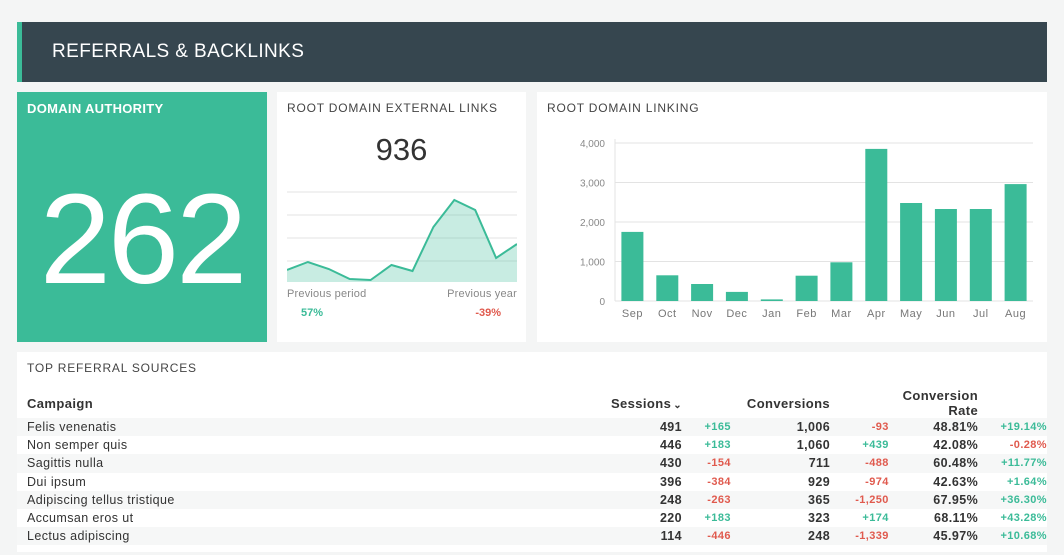 The width and height of the screenshot is (1064, 555). I want to click on sparkline-line, so click(402, 240).